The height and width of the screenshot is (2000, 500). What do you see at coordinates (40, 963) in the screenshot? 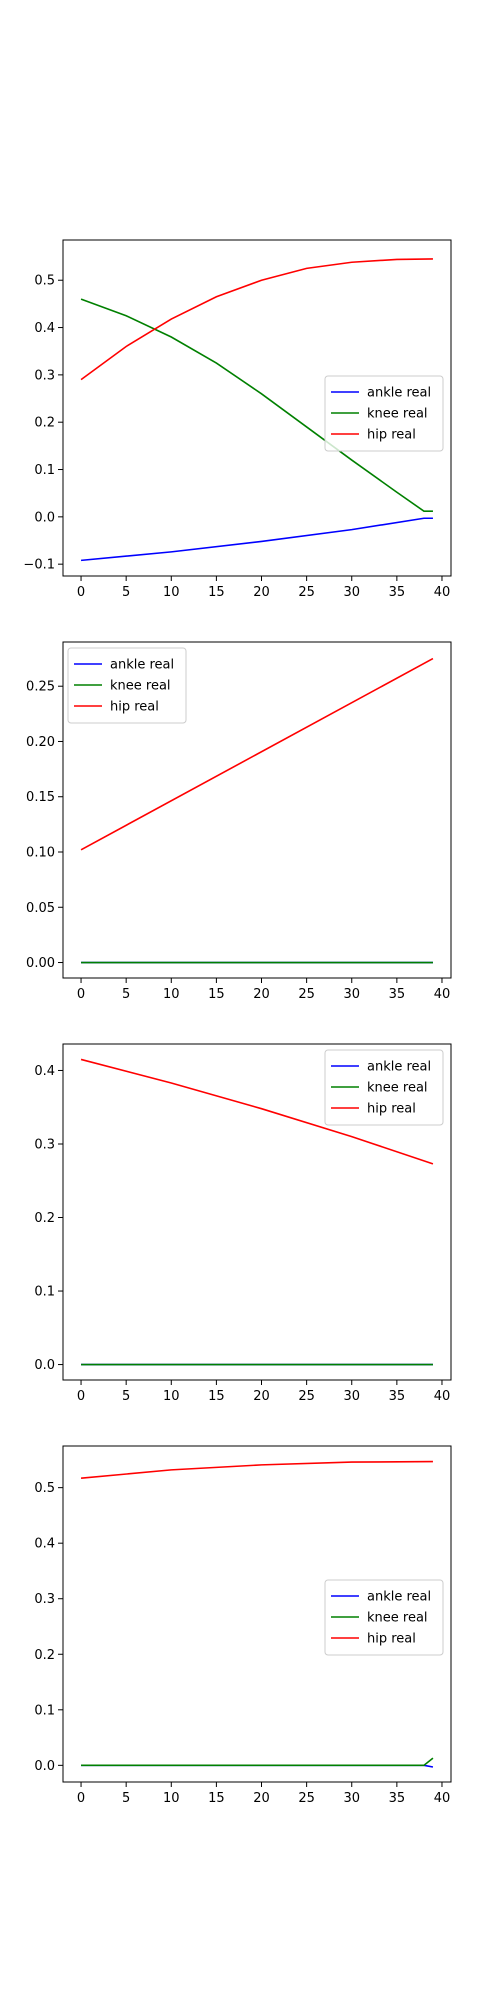
I see `y-tick-label: 0.00` at bounding box center [40, 963].